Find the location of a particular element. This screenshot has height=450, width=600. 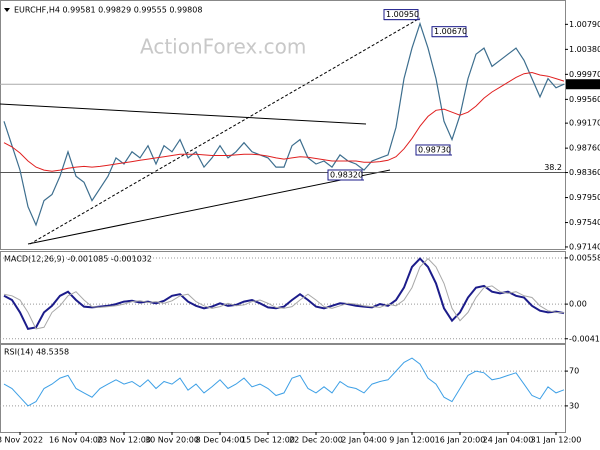

annotation-label: 0.98320 is located at coordinates (346, 174).